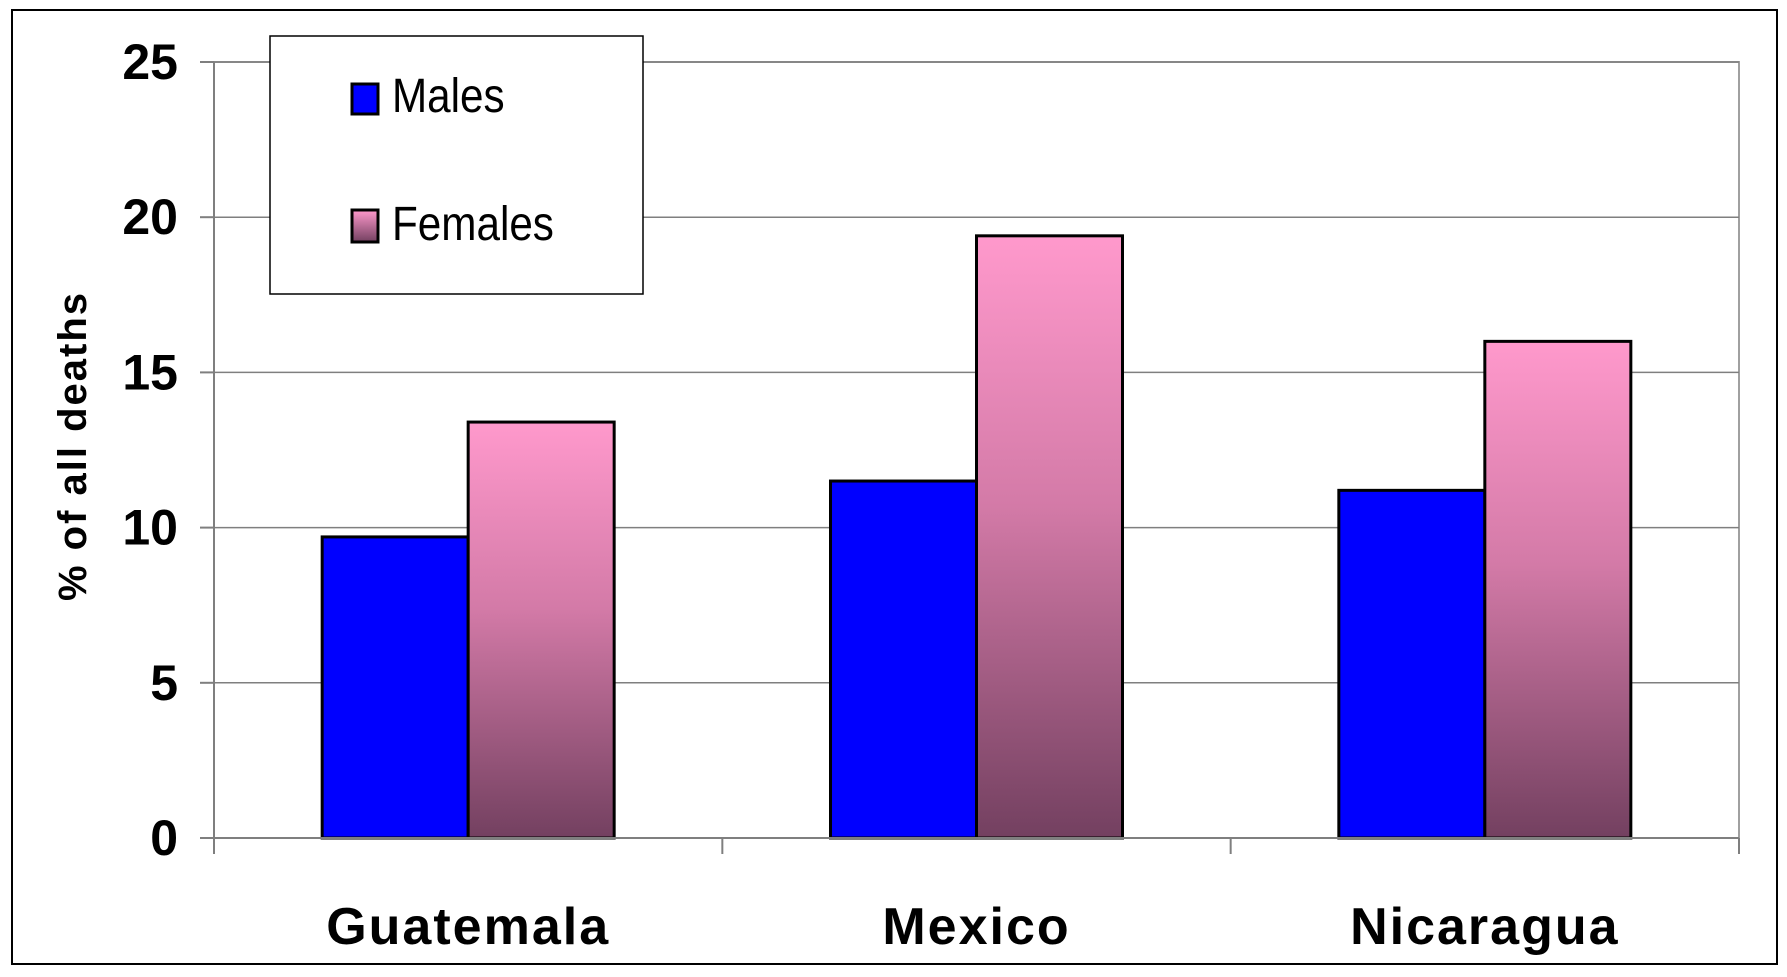 Image resolution: width=1787 pixels, height=977 pixels. What do you see at coordinates (1049, 537) in the screenshot?
I see `bar-females-mexico` at bounding box center [1049, 537].